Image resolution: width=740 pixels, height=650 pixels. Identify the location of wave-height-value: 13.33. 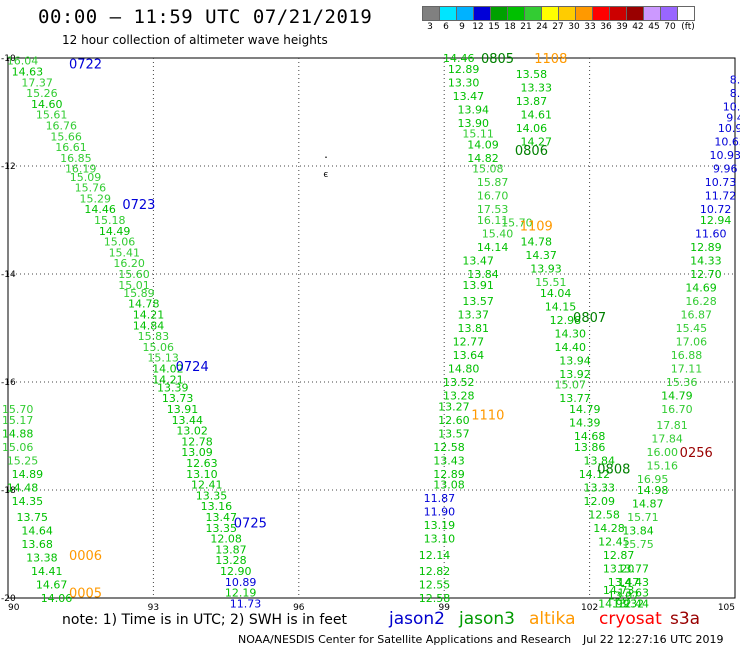
(600, 487).